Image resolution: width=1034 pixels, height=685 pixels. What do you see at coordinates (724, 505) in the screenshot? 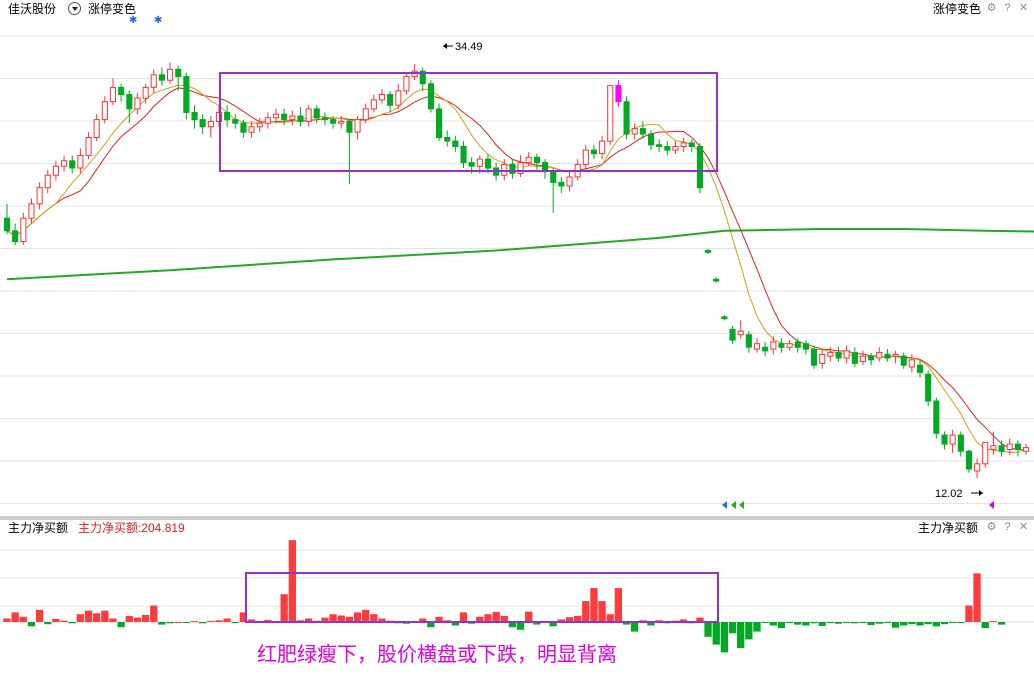
I see `signal-marker` at bounding box center [724, 505].